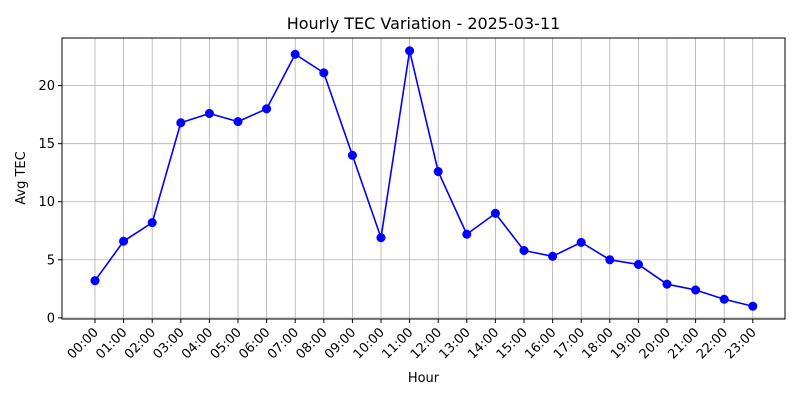 This screenshot has height=400, width=800. What do you see at coordinates (512, 343) in the screenshot?
I see `x-tick-label: 15:00` at bounding box center [512, 343].